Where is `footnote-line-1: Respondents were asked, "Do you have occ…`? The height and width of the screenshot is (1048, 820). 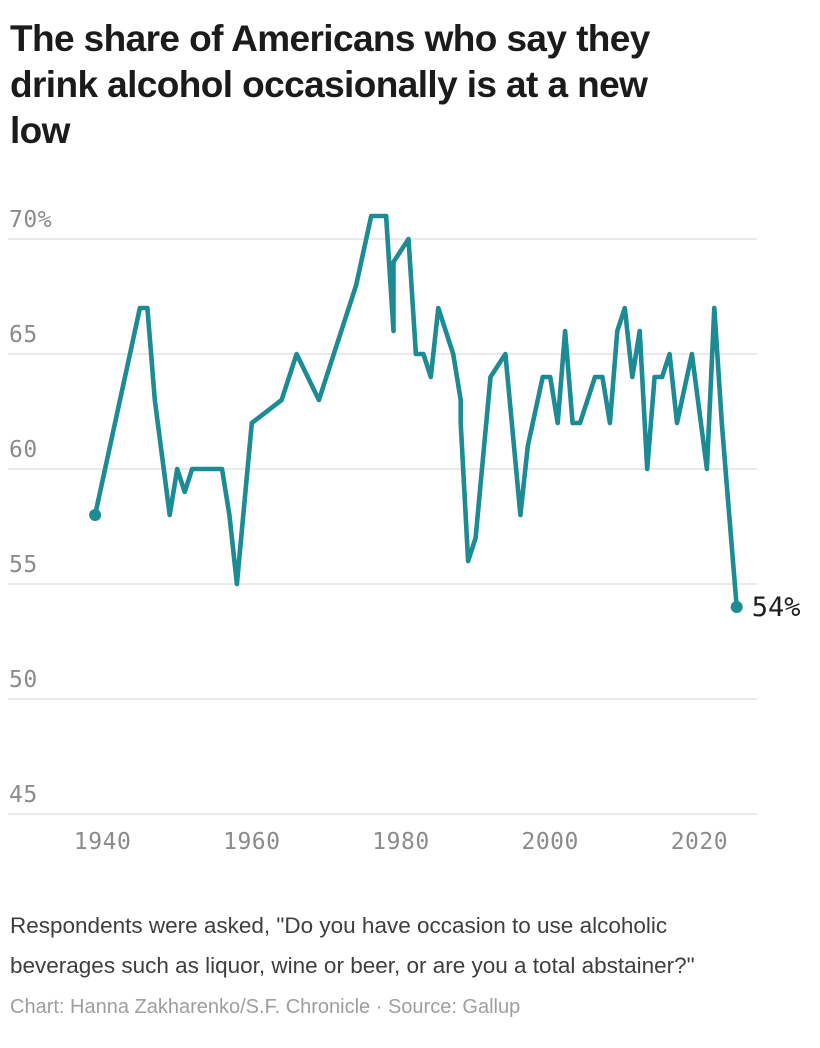
footnote-line-1: Respondents were asked, "Do you have occ… is located at coordinates (339, 925).